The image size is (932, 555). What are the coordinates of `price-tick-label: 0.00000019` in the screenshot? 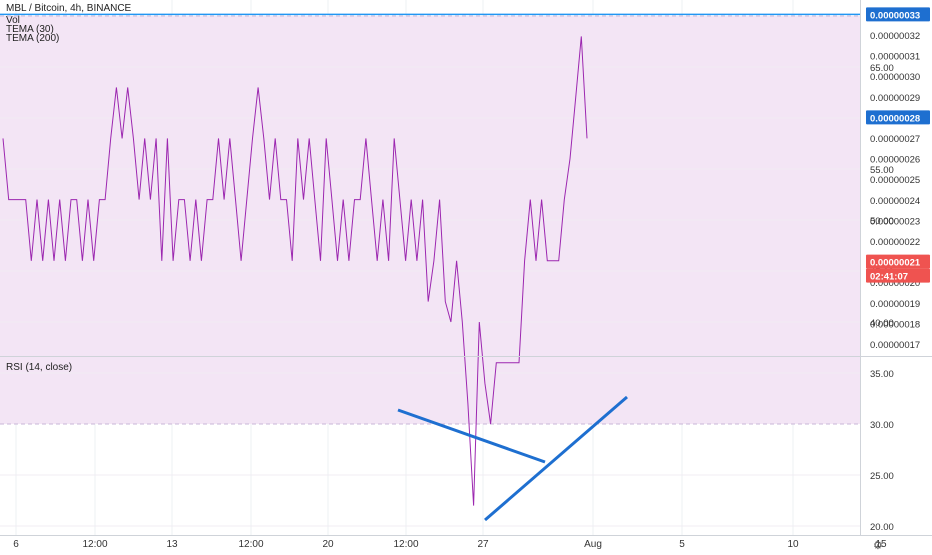 It's located at (895, 304).